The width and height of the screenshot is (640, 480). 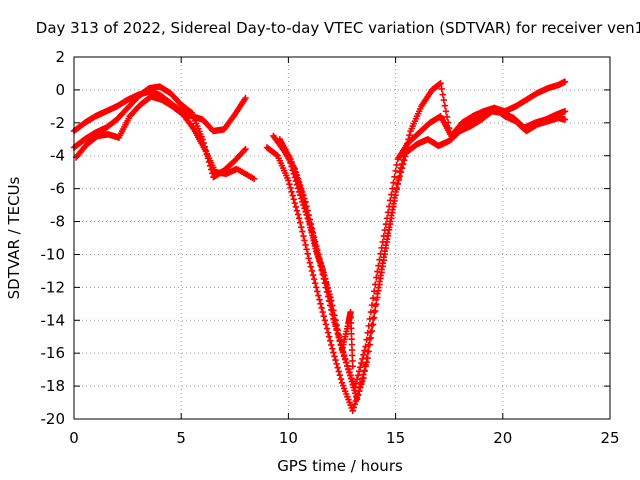 I want to click on y-tick-label: -14, so click(x=53, y=320).